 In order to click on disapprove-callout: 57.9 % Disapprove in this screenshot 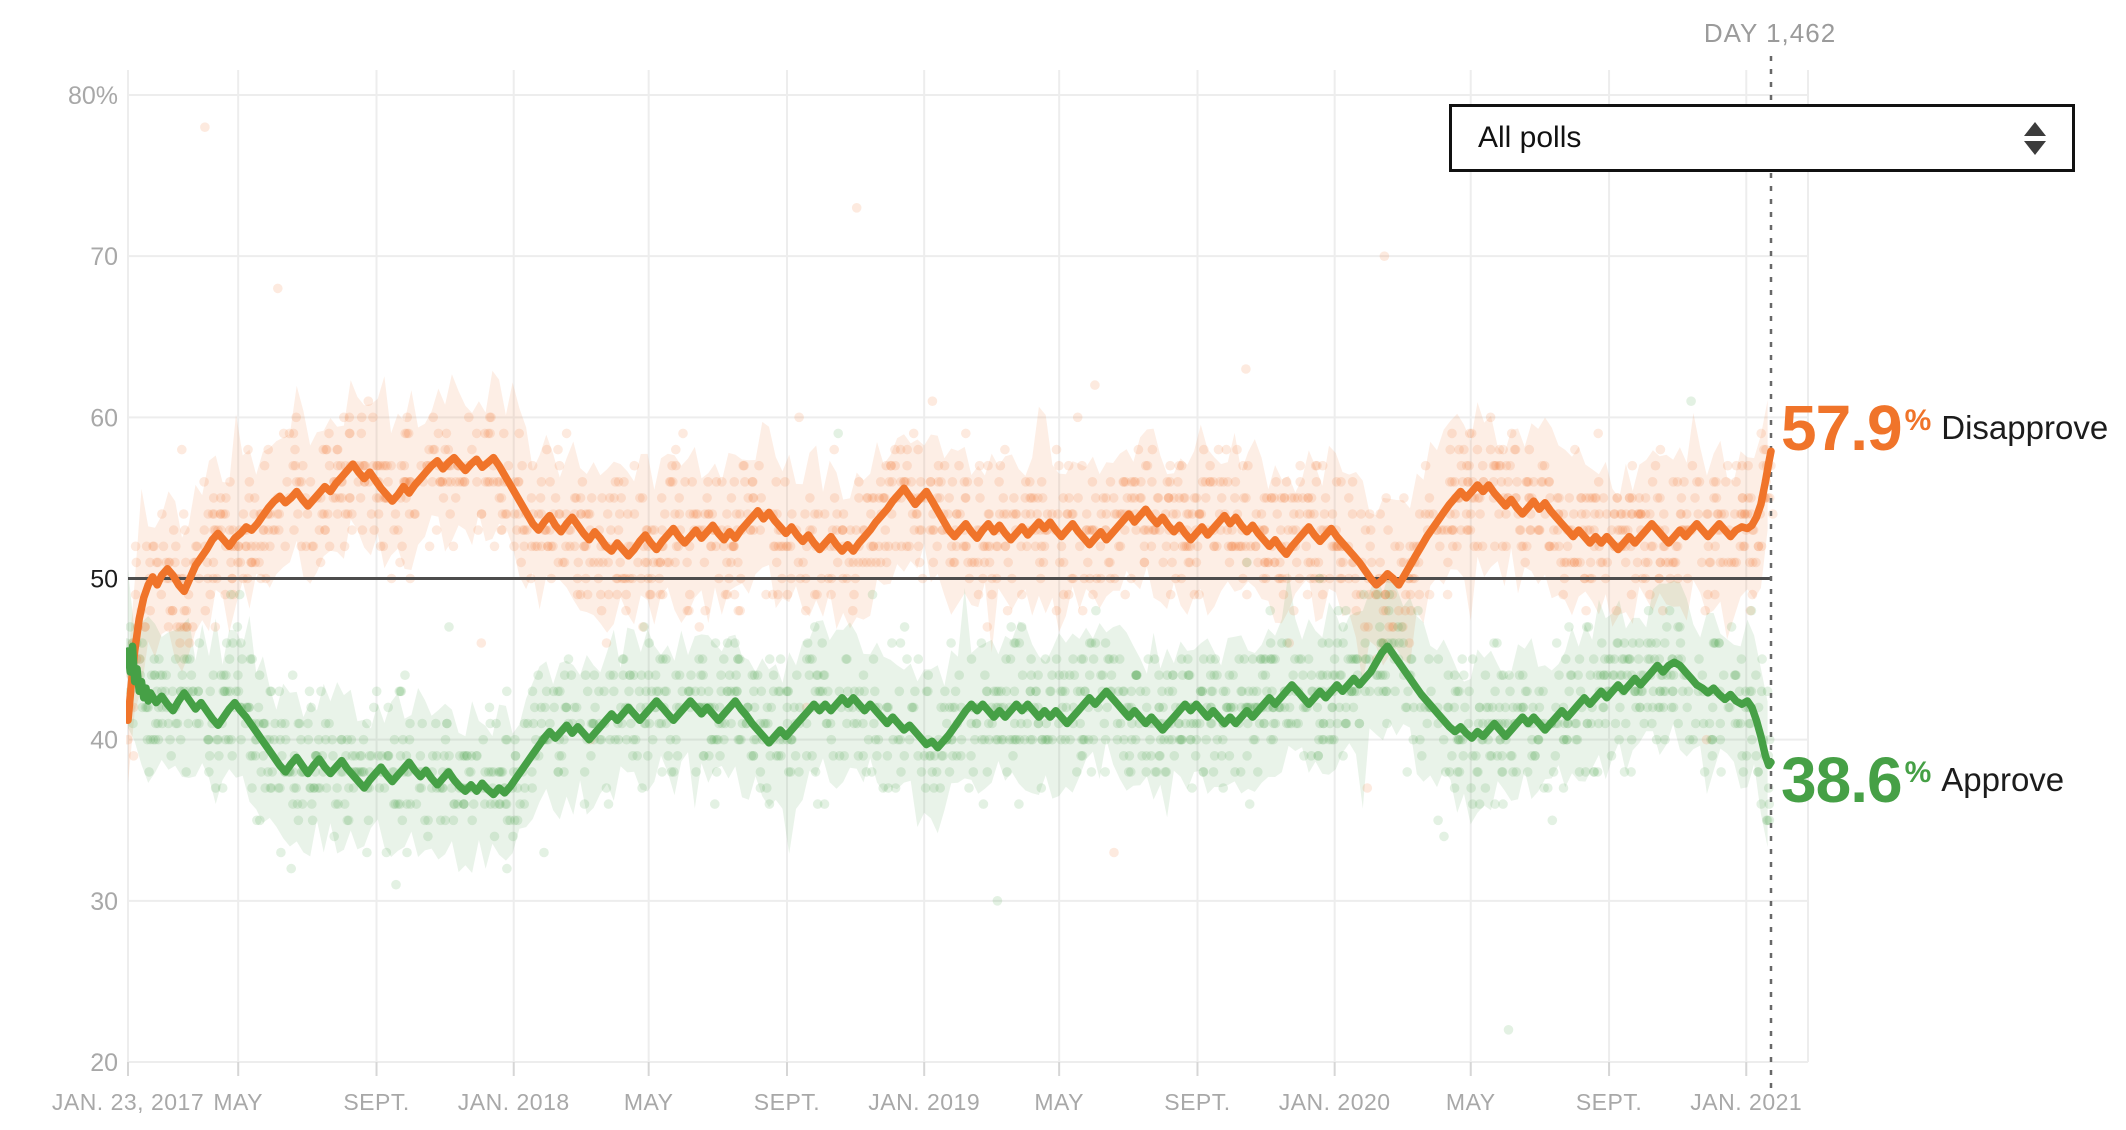, I will do `click(1945, 428)`.